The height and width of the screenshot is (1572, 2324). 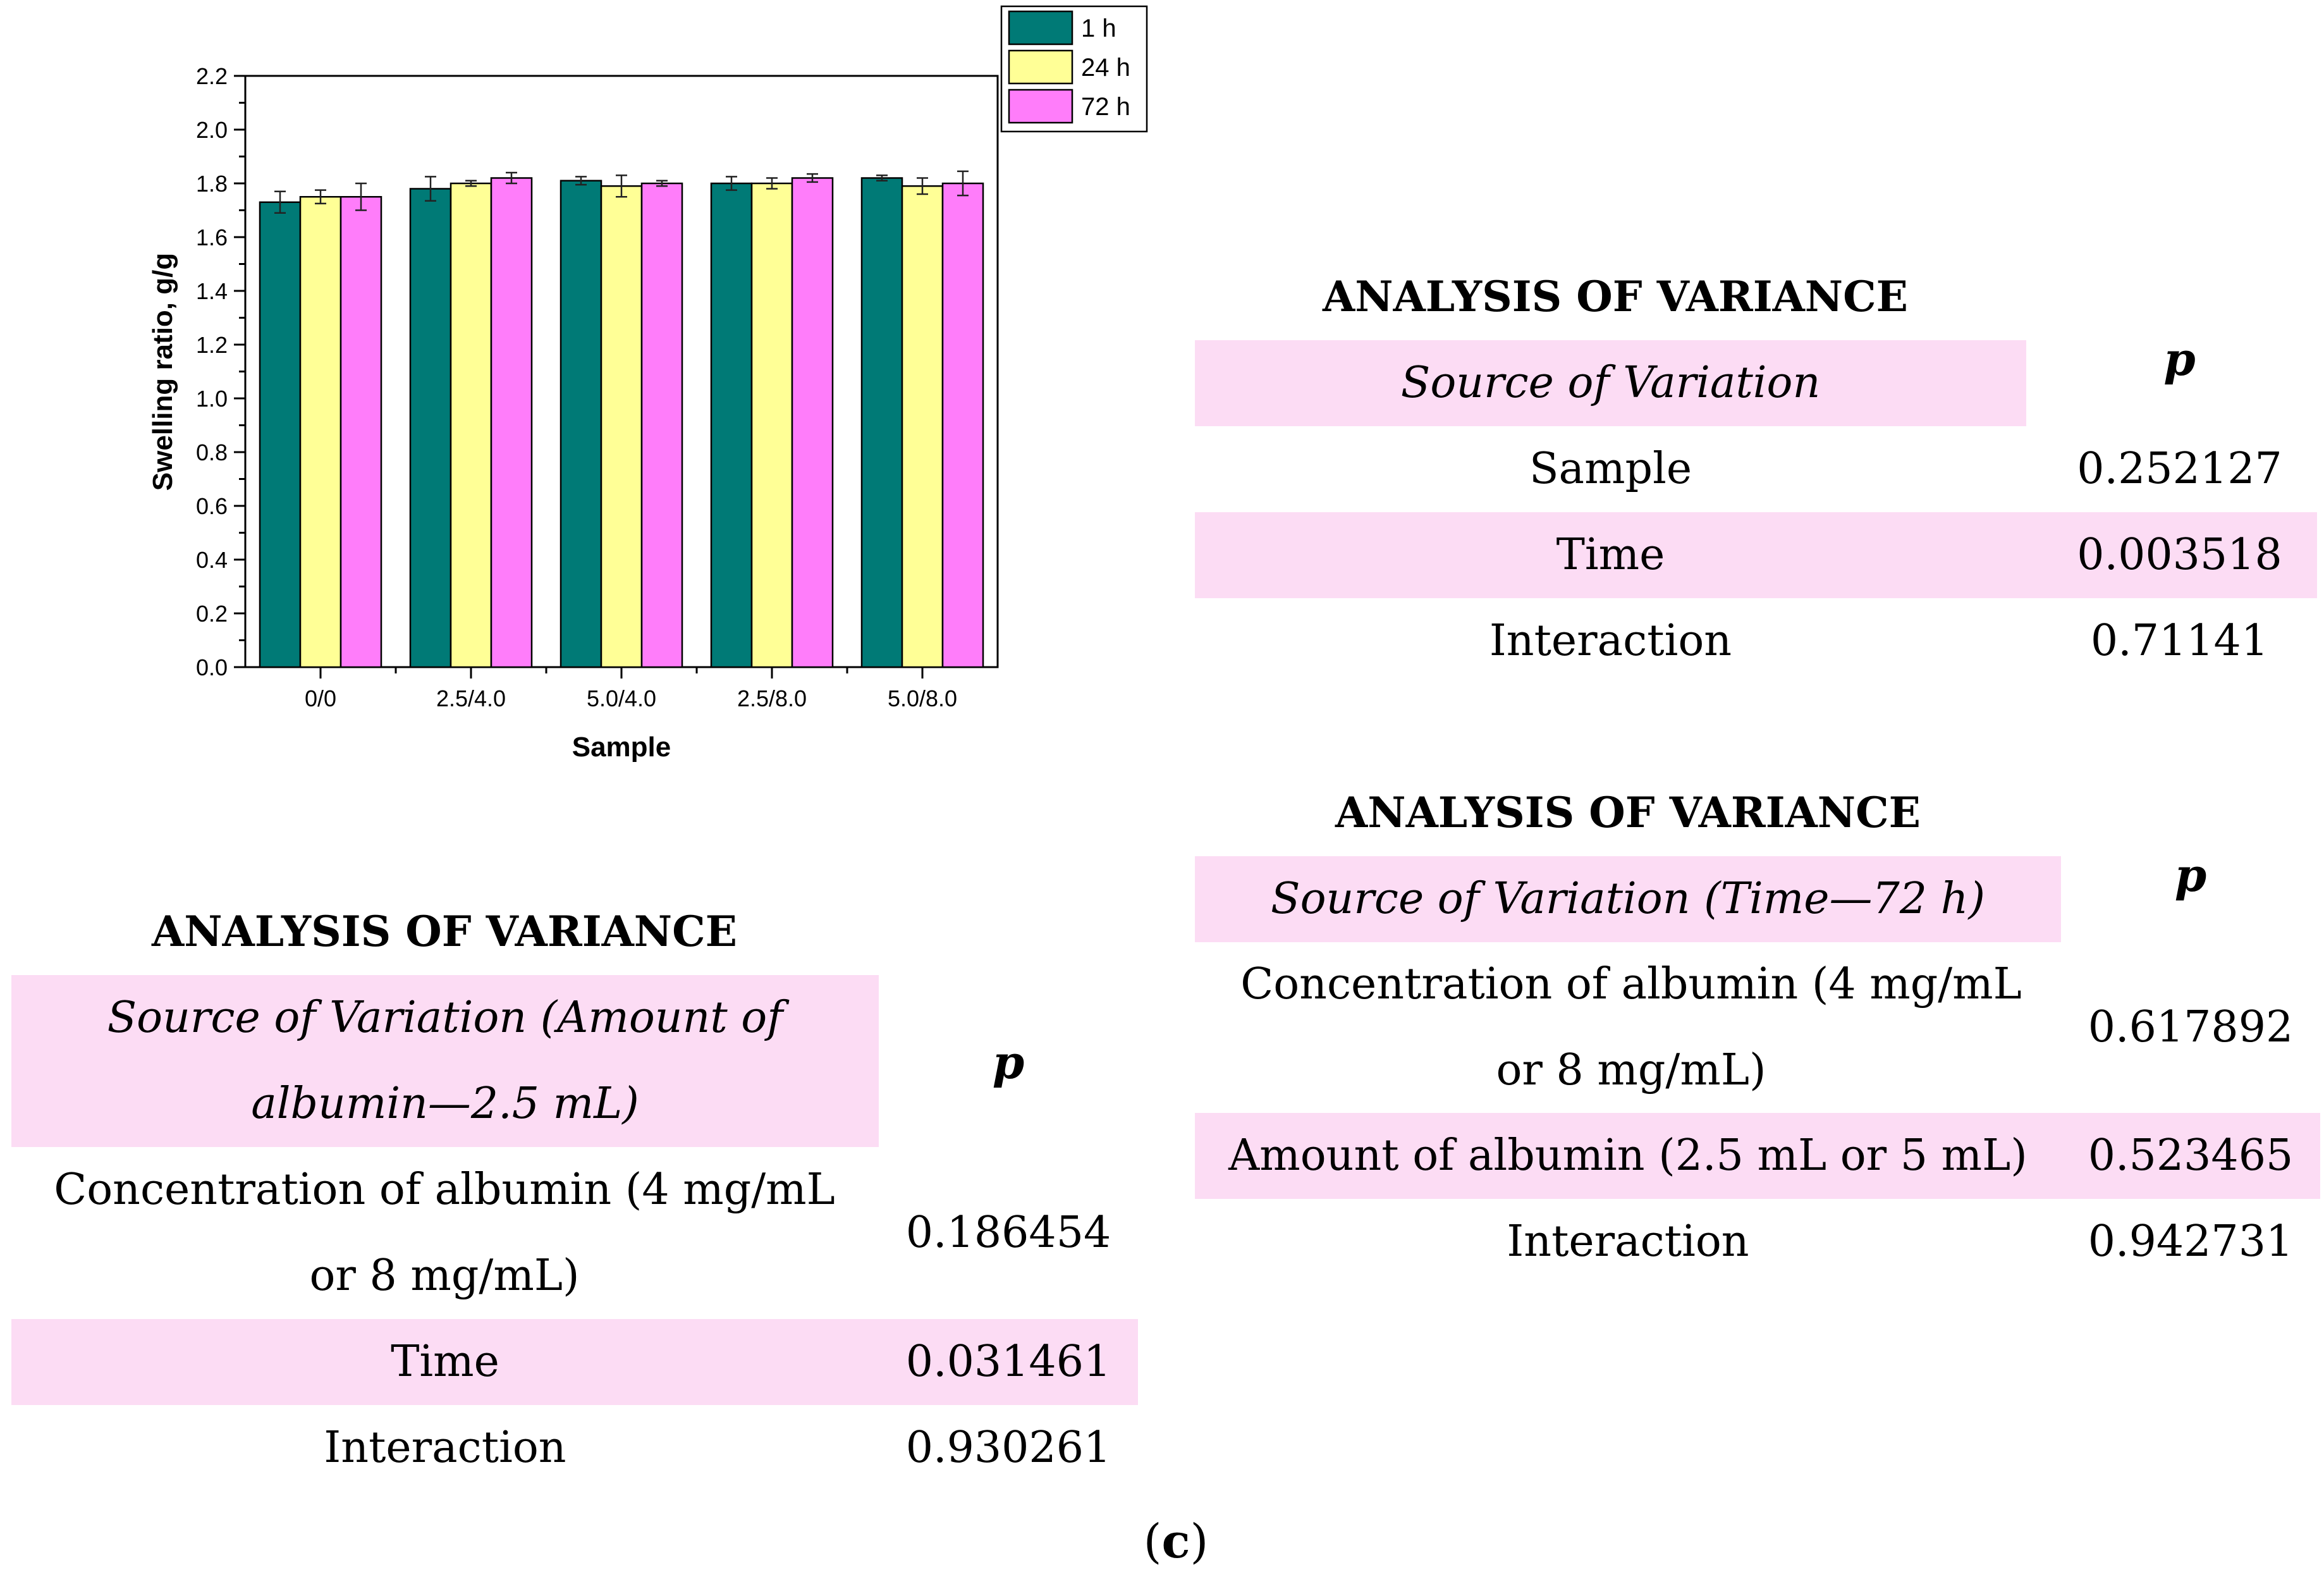 What do you see at coordinates (1008, 1362) in the screenshot?
I see `row-p-value: 0.031461` at bounding box center [1008, 1362].